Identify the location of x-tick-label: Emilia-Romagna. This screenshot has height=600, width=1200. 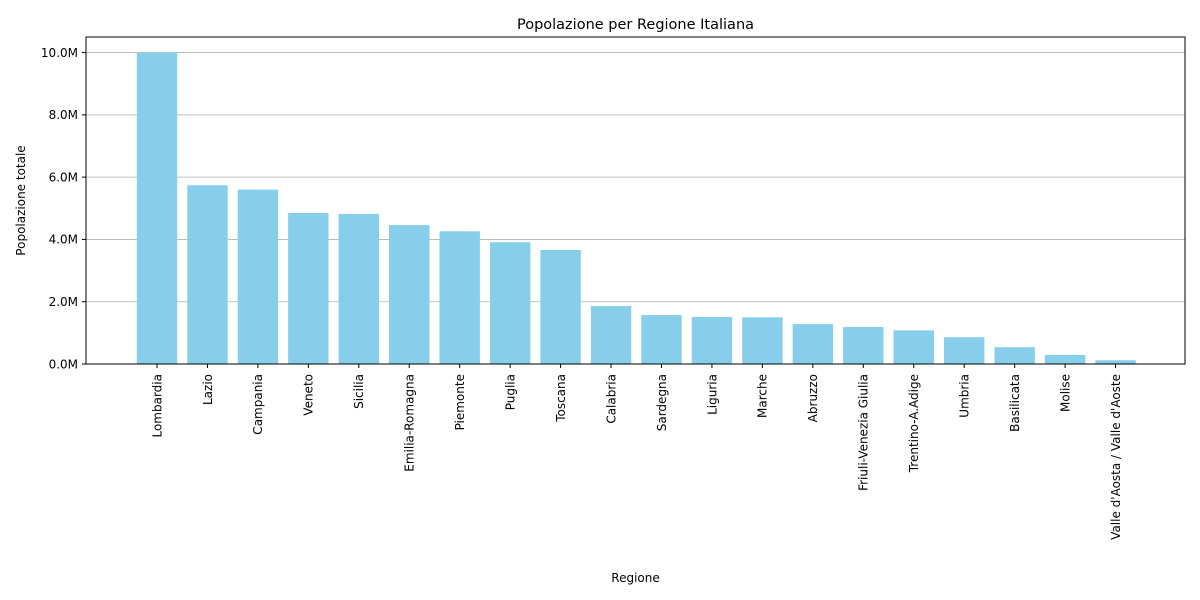
(410, 423).